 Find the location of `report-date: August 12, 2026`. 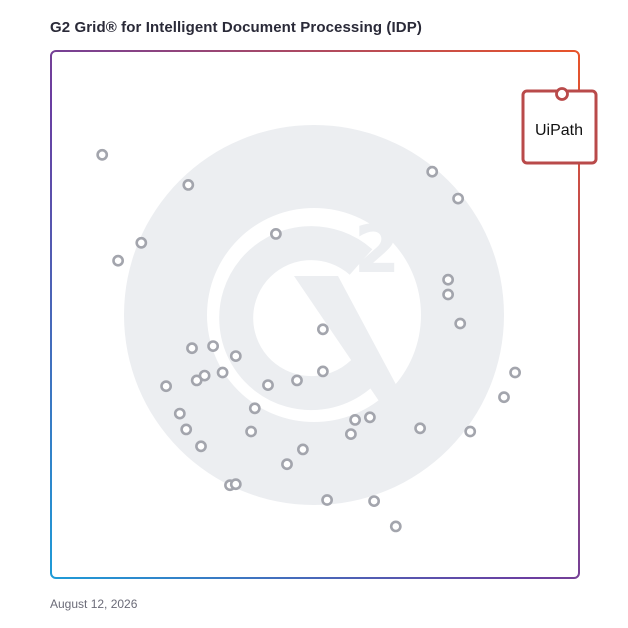

report-date: August 12, 2026 is located at coordinates (94, 604).